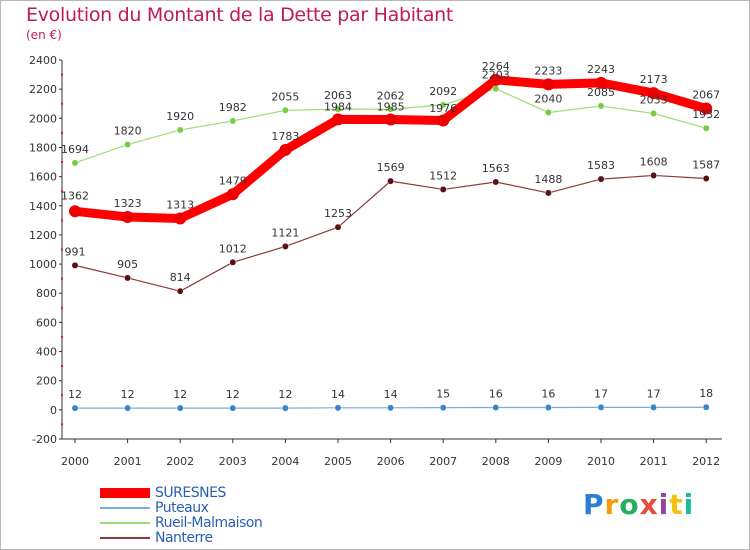  I want to click on data-label: 1932, so click(706, 114).